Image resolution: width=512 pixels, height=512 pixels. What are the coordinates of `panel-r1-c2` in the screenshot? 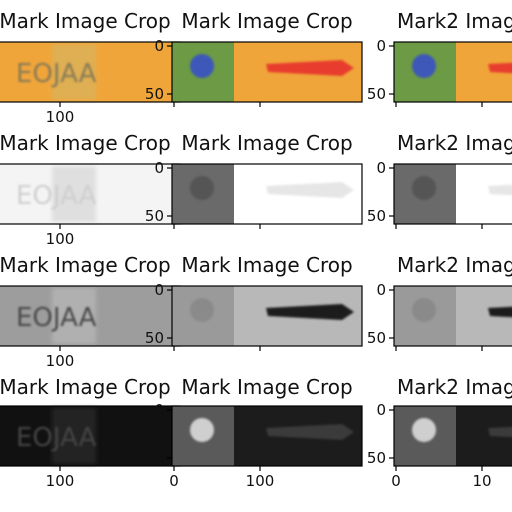 It's located at (450, 196).